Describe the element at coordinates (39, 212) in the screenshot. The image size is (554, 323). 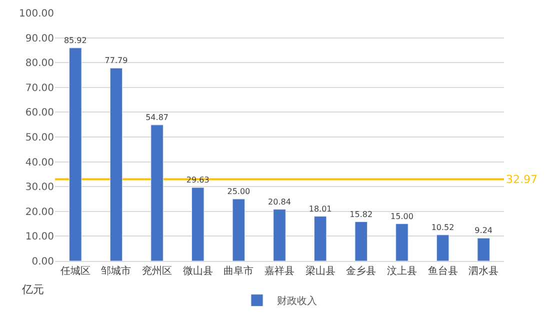
I see `y-tick-label: 20.00` at that location.